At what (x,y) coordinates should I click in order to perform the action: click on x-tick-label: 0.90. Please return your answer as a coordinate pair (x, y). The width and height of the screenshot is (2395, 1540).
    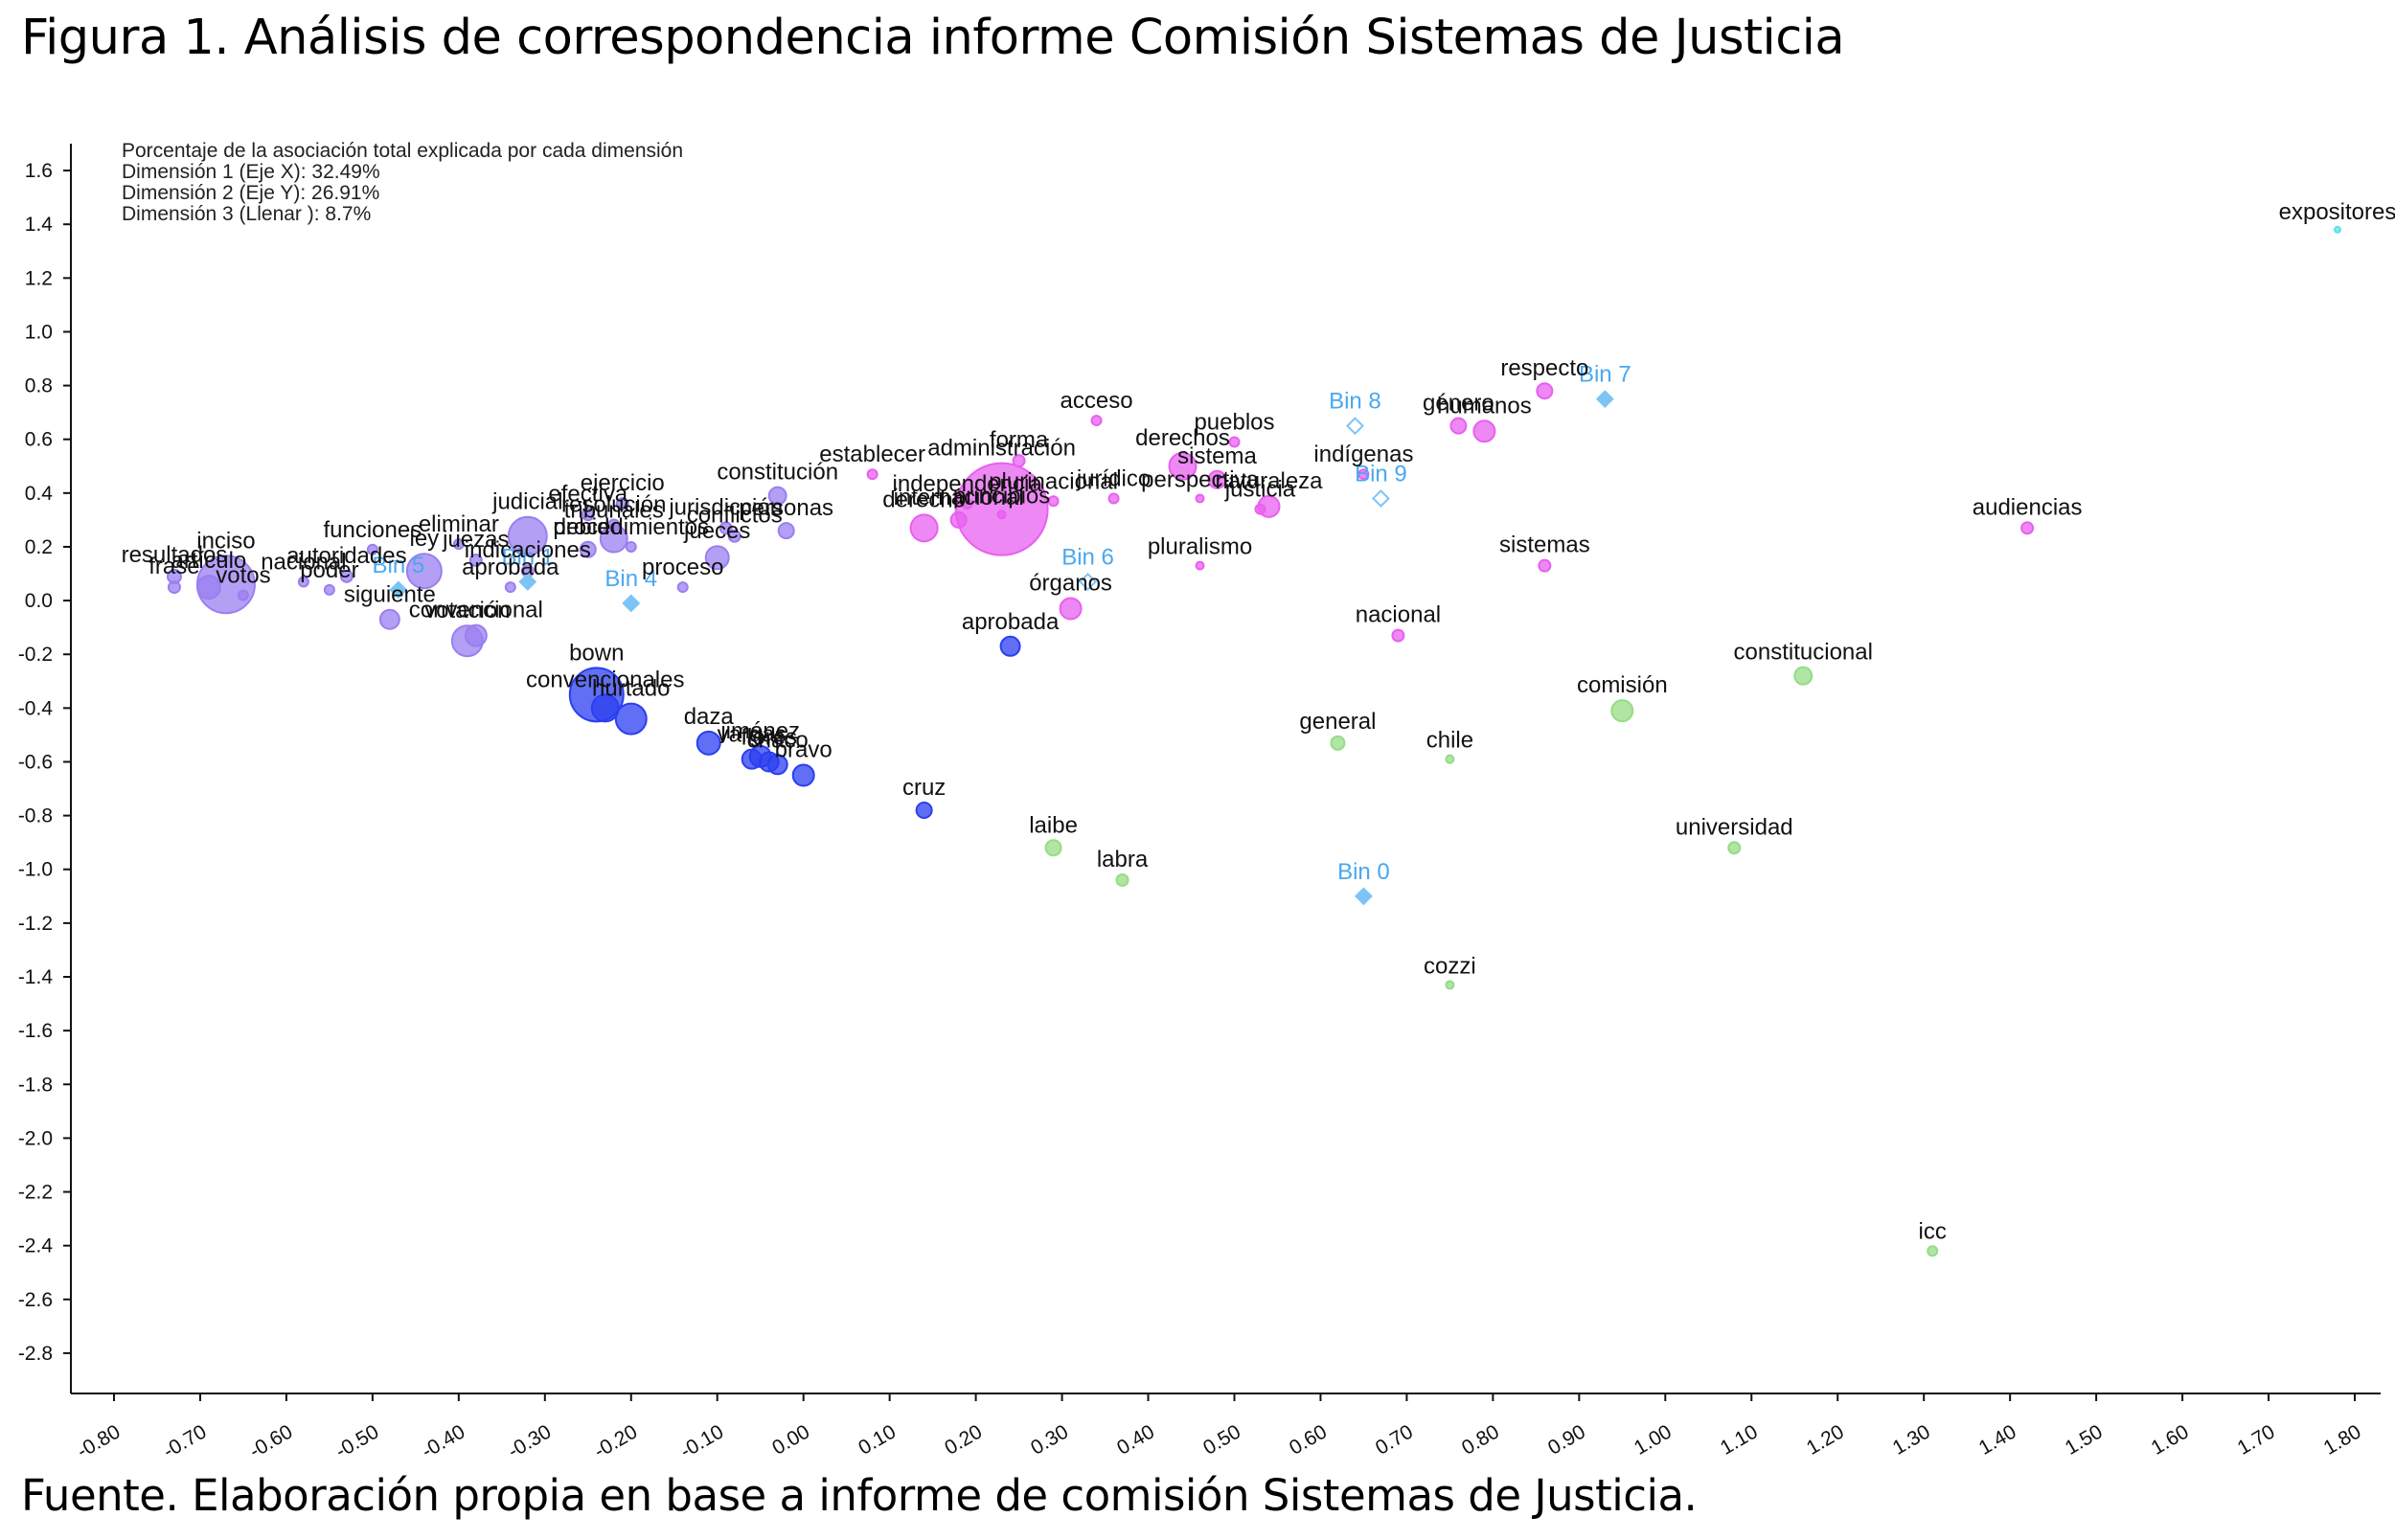
    Looking at the image, I should click on (1566, 1439).